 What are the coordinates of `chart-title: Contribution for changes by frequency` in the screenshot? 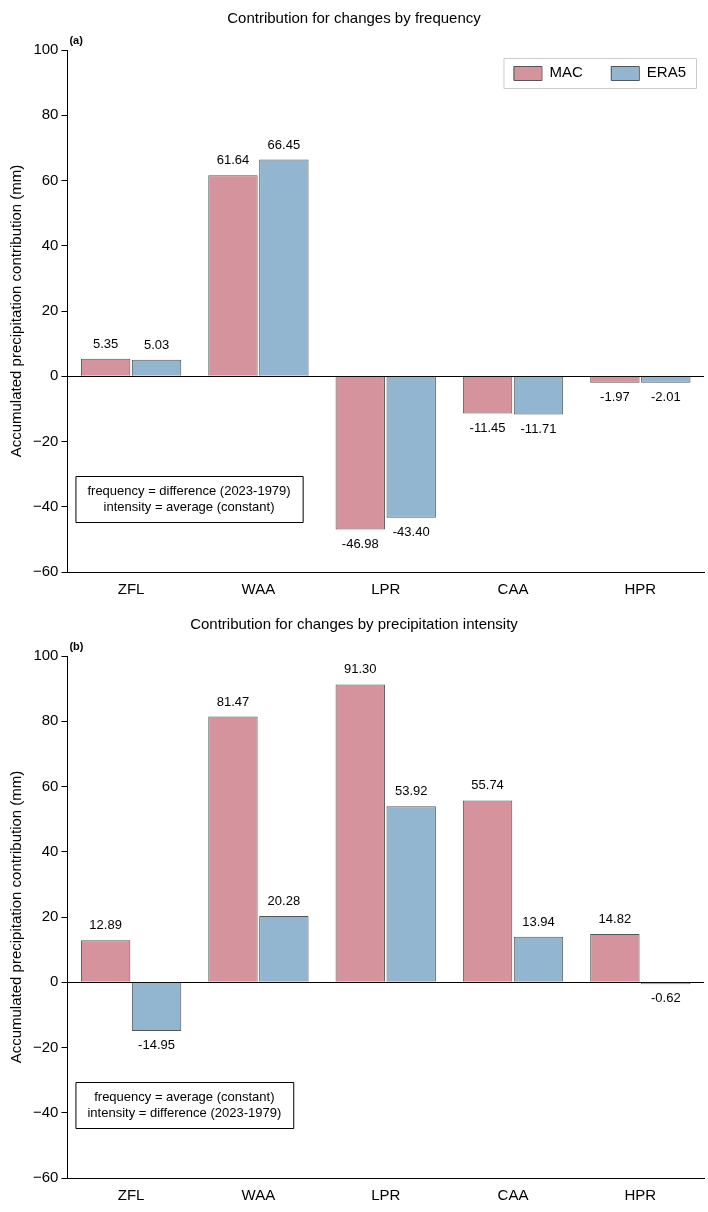 It's located at (354, 18).